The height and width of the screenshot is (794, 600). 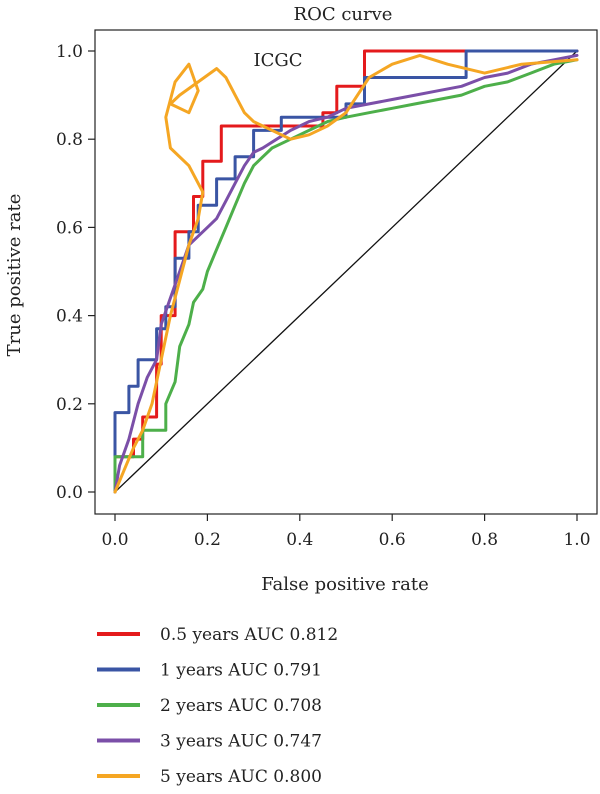 I want to click on x-tick-label: 0.6, so click(x=392, y=540).